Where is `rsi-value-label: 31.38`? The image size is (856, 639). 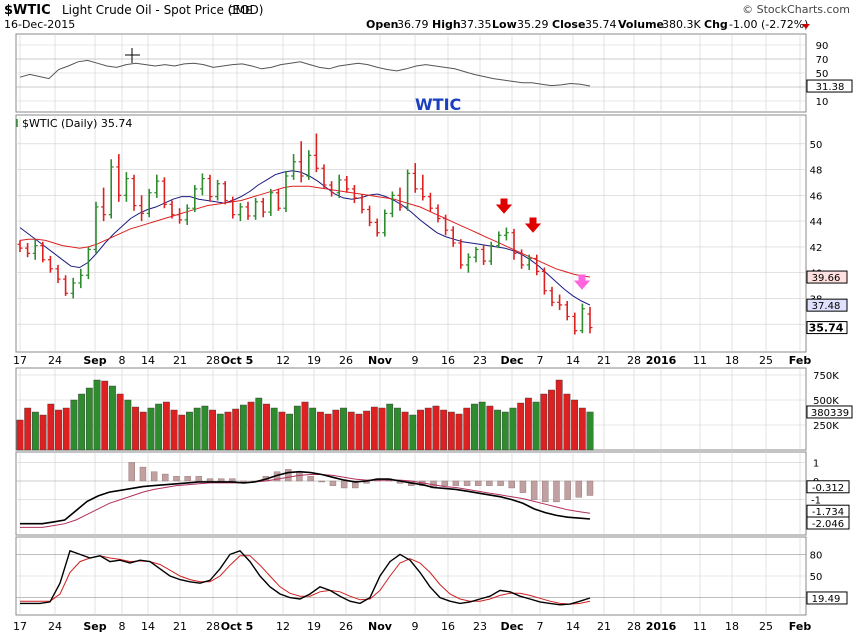 rsi-value-label: 31.38 is located at coordinates (830, 87).